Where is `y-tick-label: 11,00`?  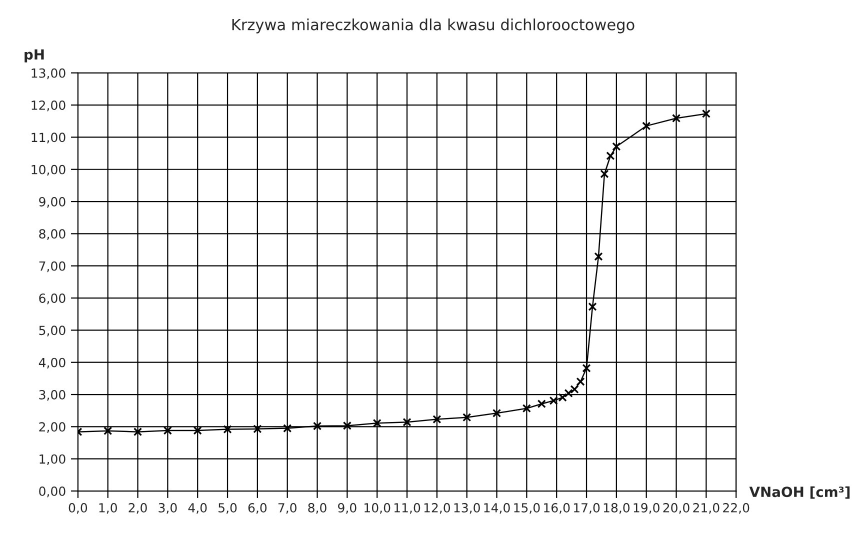 y-tick-label: 11,00 is located at coordinates (49, 138).